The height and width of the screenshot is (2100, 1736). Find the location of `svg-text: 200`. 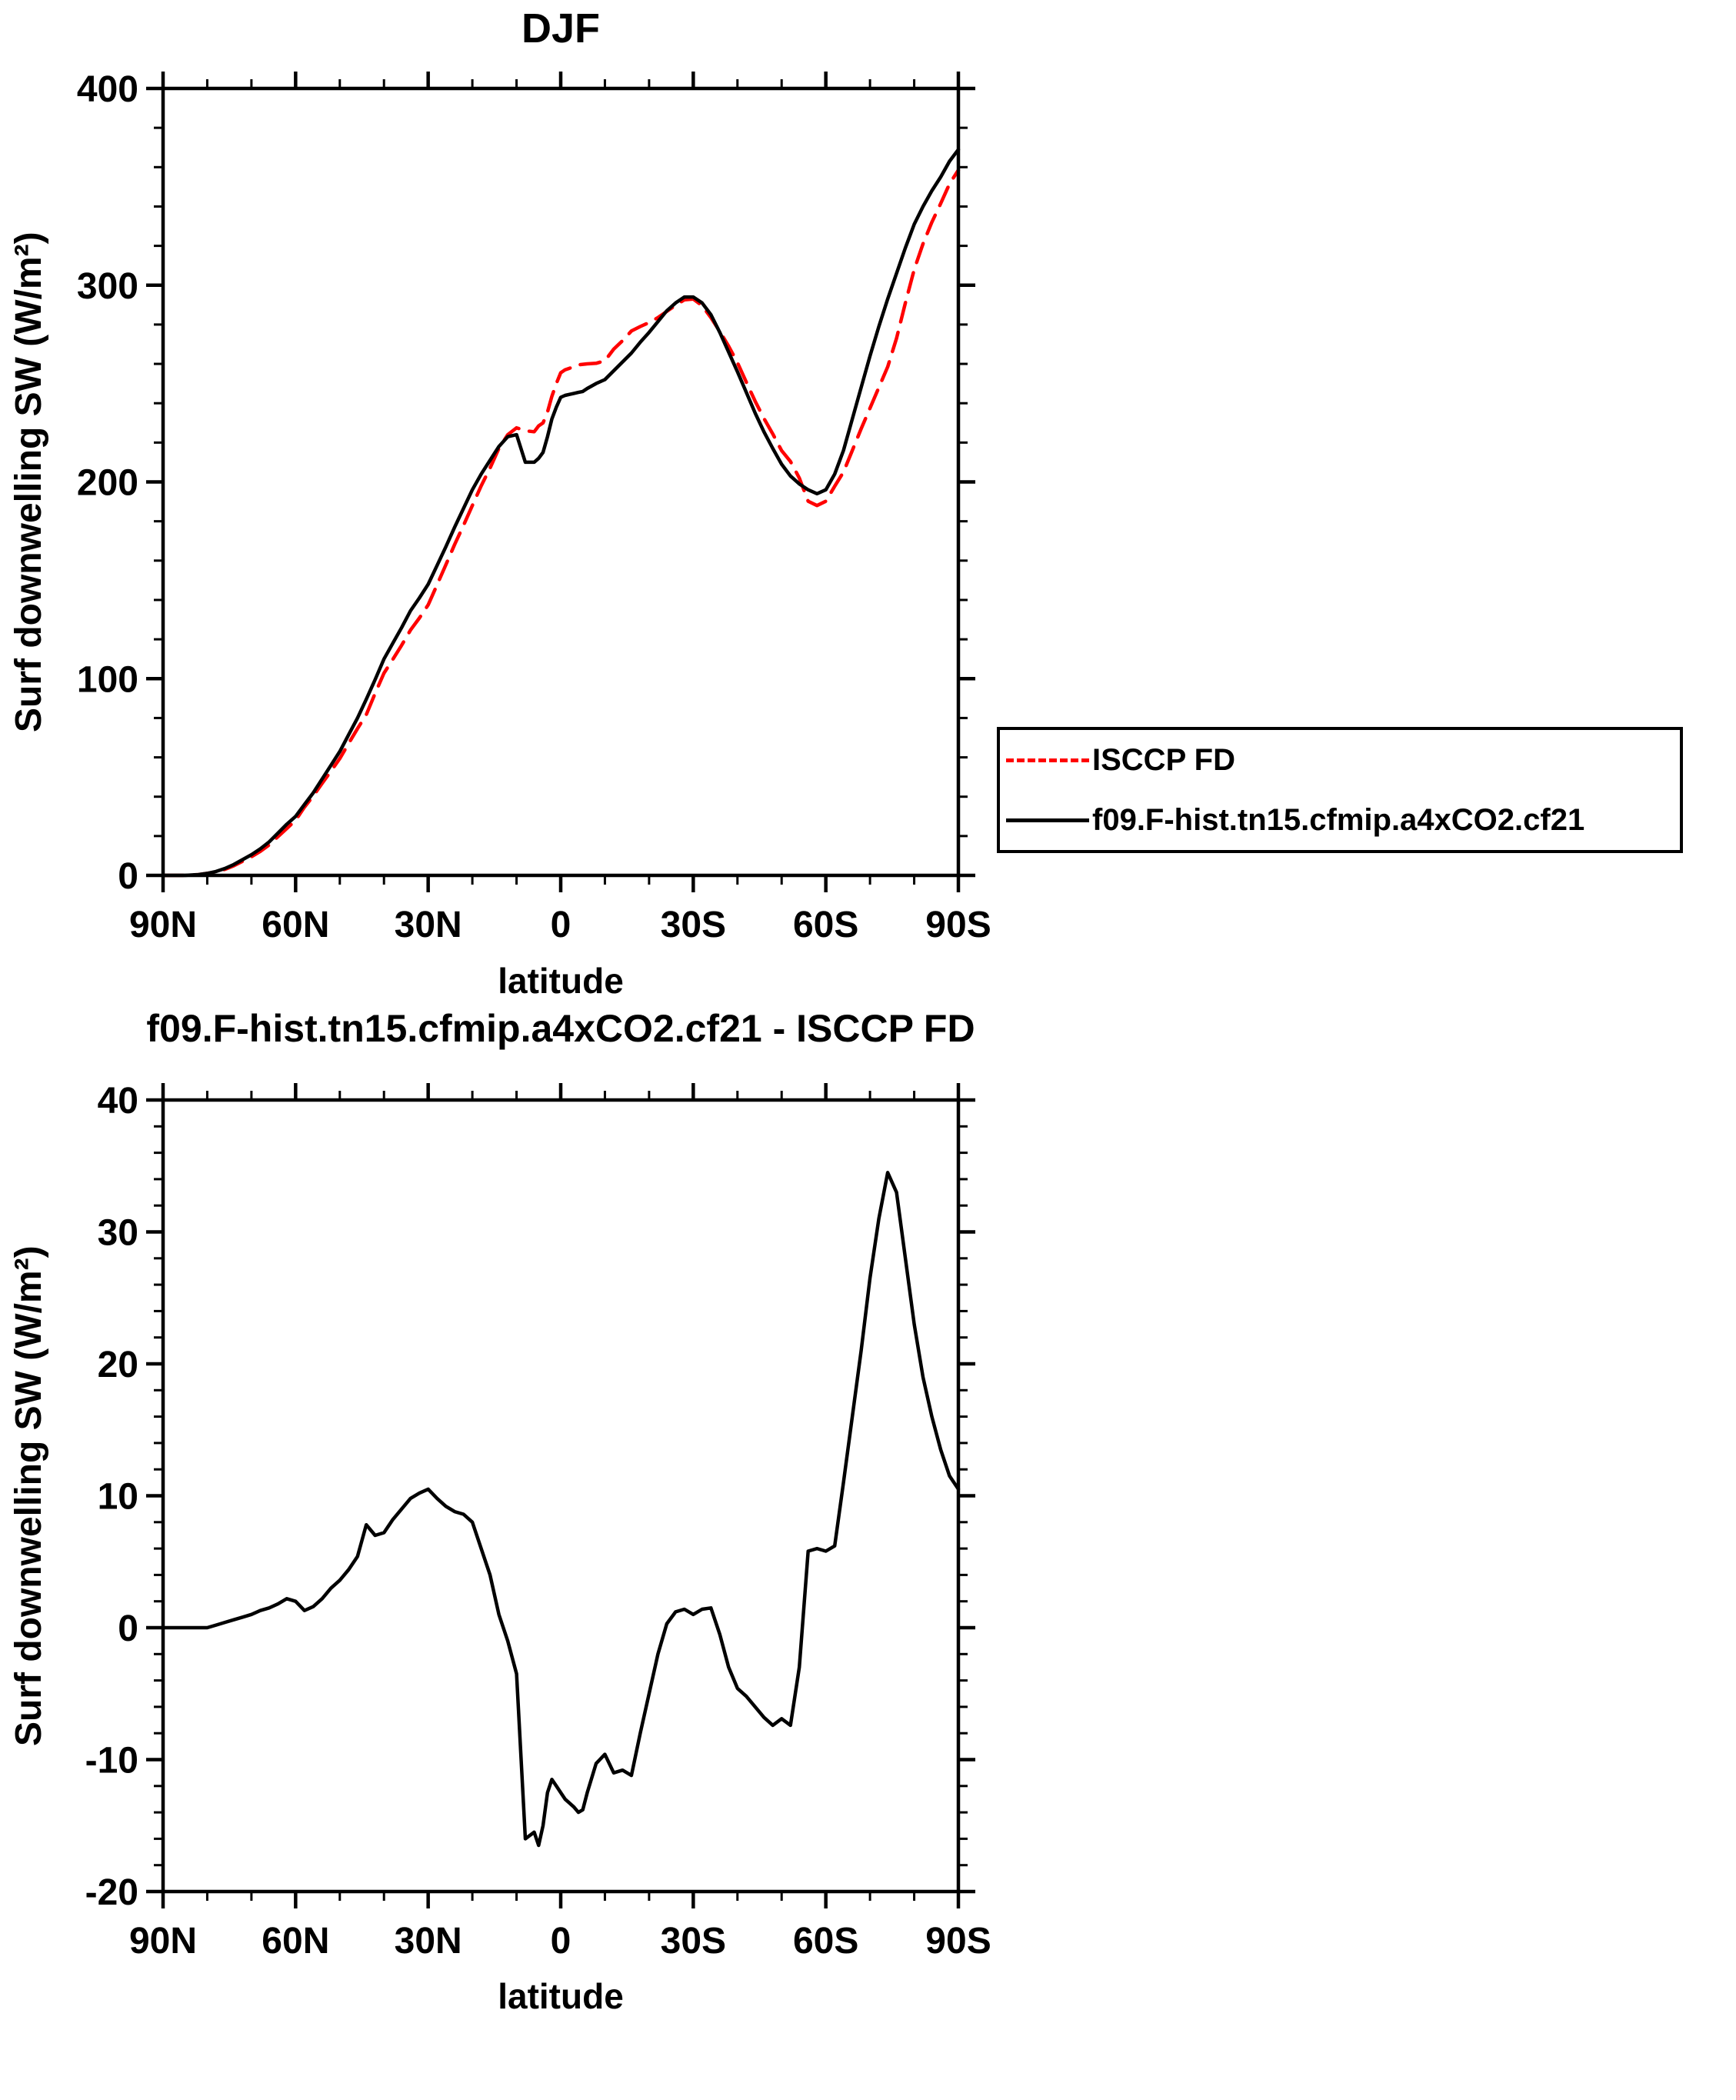

svg-text: 200 is located at coordinates (107, 484).